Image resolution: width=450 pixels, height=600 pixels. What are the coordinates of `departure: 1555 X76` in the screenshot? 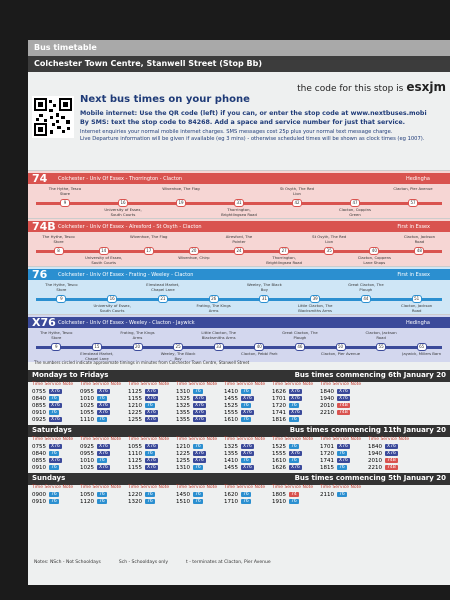 It's located at (248, 412).